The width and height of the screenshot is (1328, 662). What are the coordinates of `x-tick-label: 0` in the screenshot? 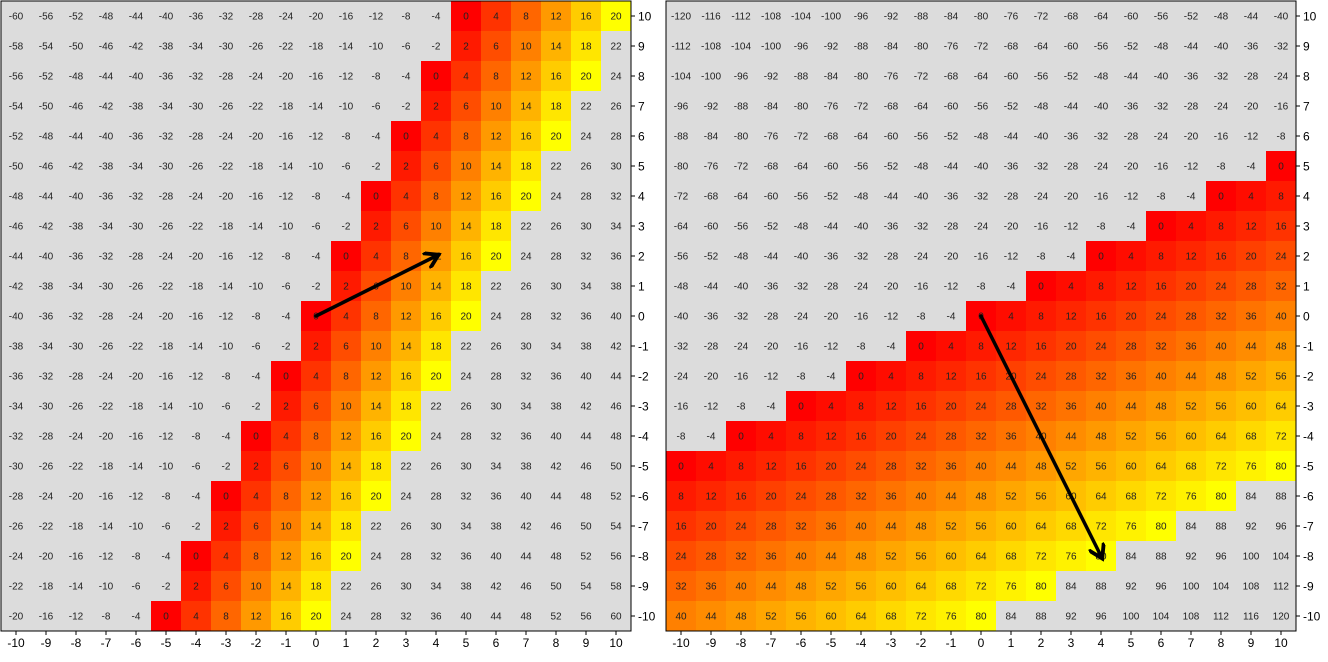 It's located at (316, 643).